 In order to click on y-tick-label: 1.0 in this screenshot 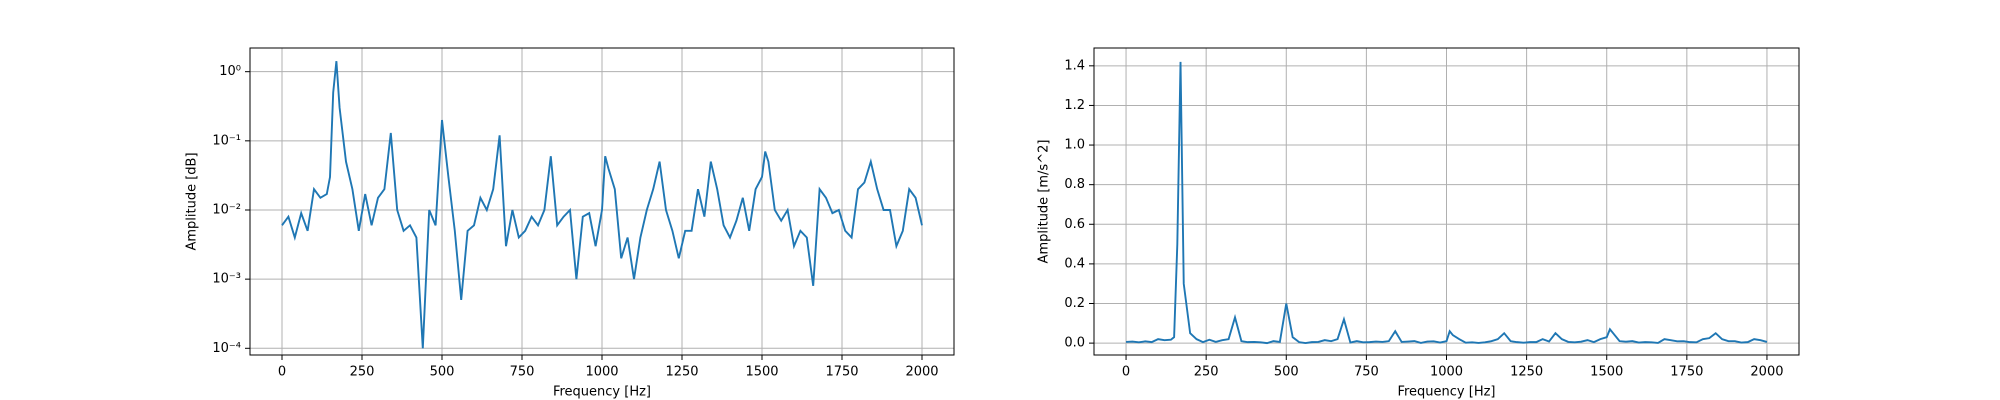, I will do `click(1074, 145)`.